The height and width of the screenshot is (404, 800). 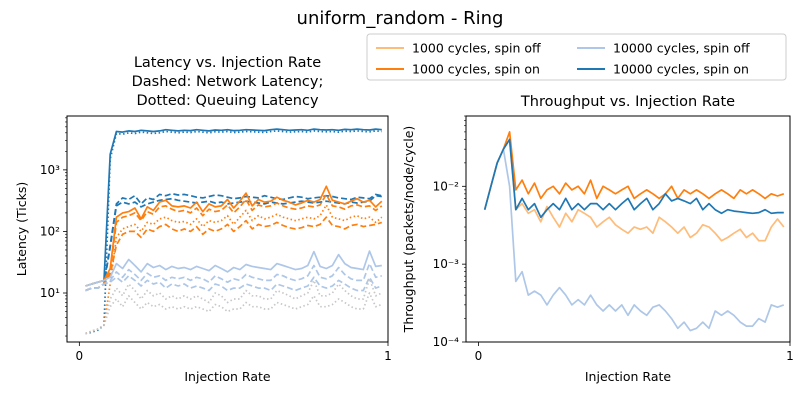 I want to click on y-tick-label: 10⁻², so click(x=446, y=186).